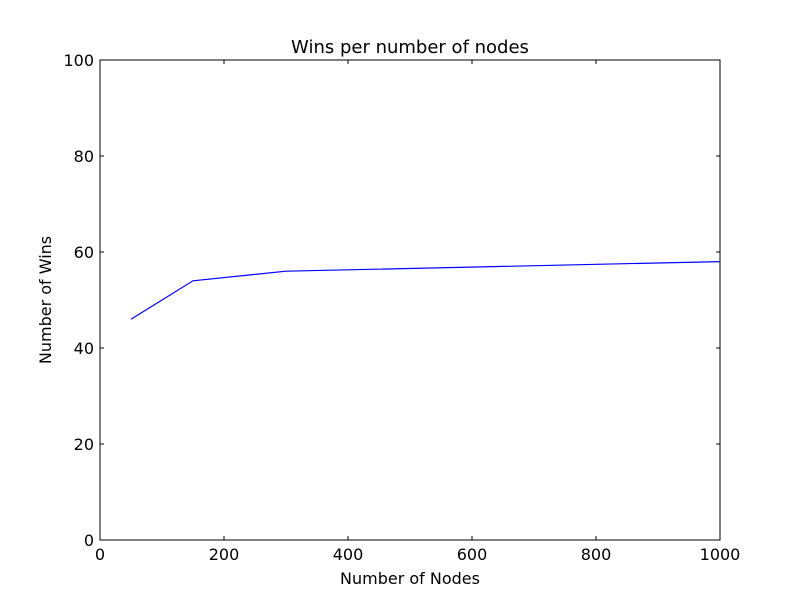 The width and height of the screenshot is (800, 600). What do you see at coordinates (410, 47) in the screenshot?
I see `chart-title: Wins per number of nodes` at bounding box center [410, 47].